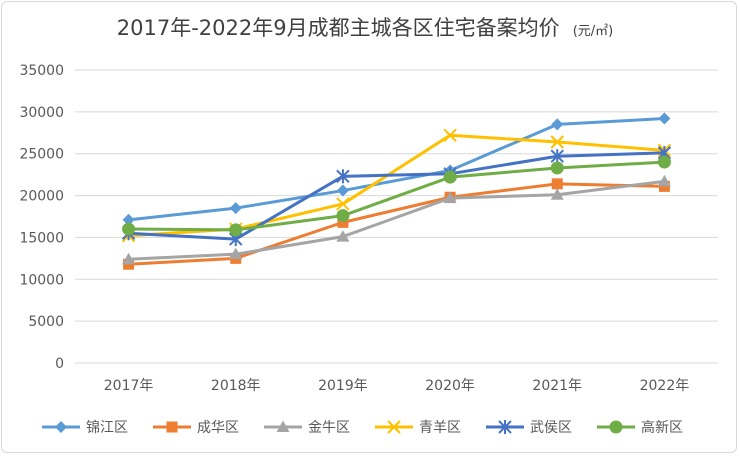  Describe the element at coordinates (196, 428) in the screenshot. I see `legend-item-1: 成华区` at that location.